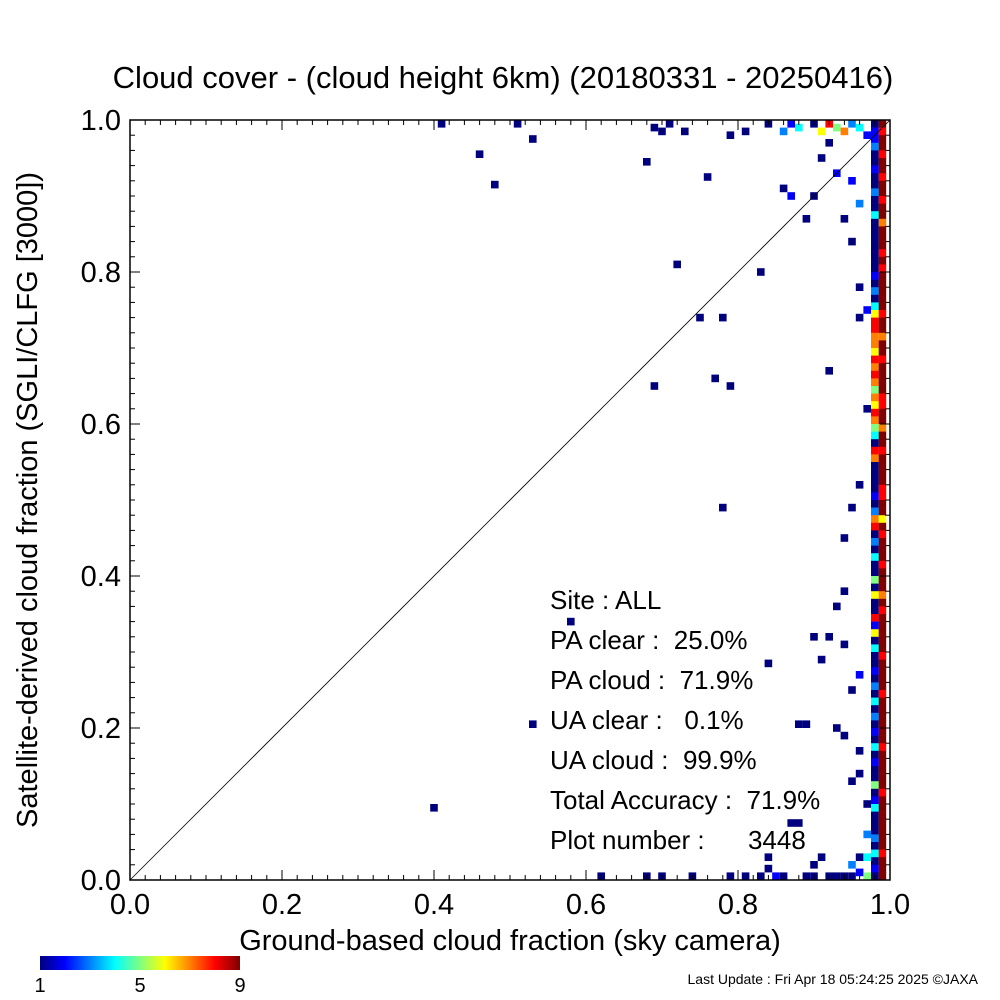  I want to click on stat-line: PA cloud : 71.9%, so click(651, 680).